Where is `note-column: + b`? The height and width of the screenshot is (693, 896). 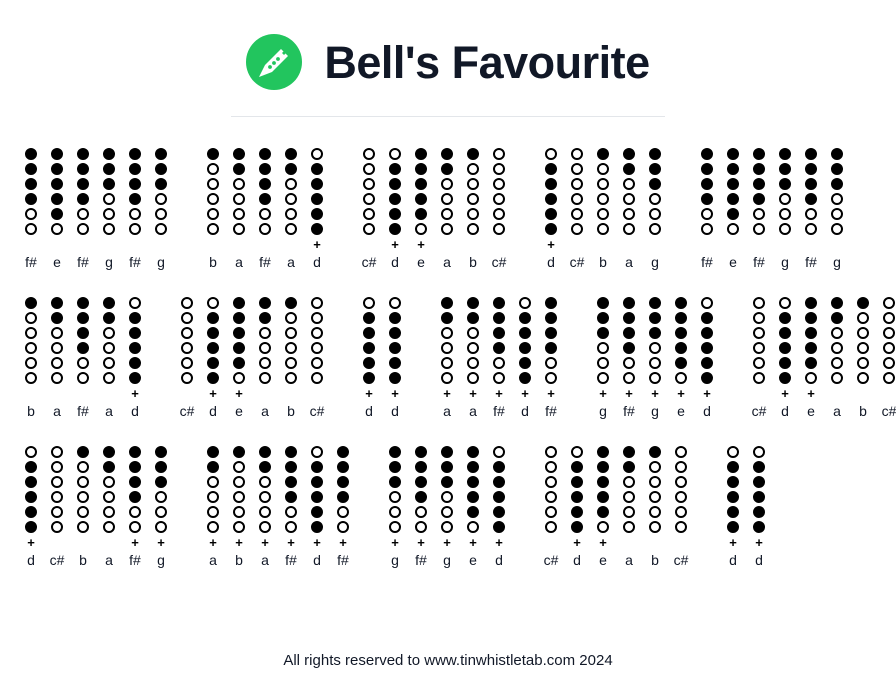
note-column: + b is located at coordinates (239, 507).